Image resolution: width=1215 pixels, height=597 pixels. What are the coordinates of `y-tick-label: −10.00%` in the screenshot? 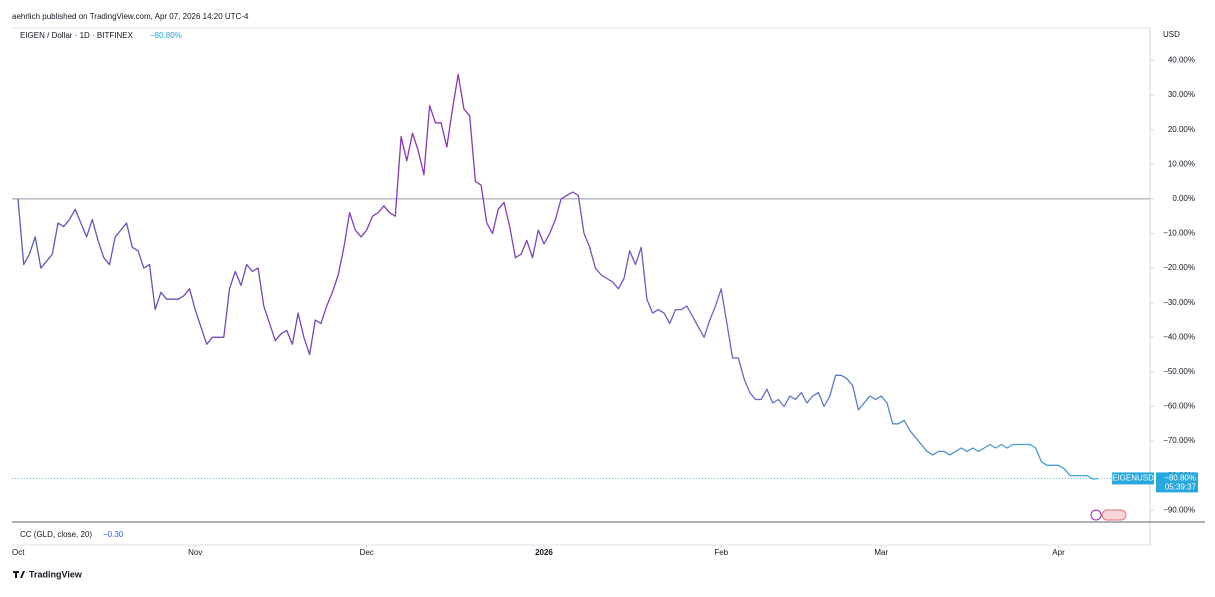 It's located at (1179, 233).